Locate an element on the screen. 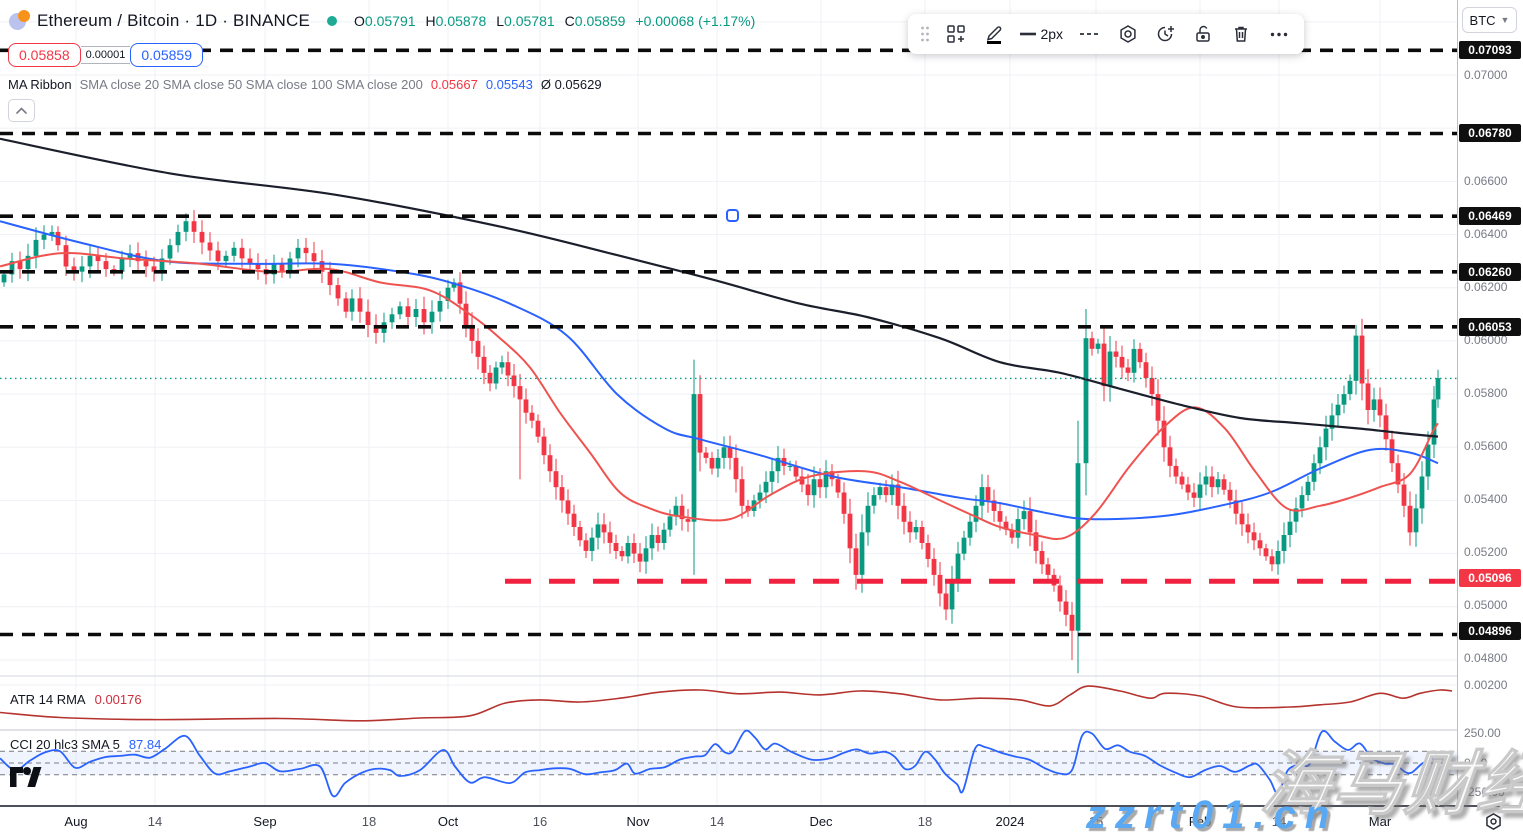 Image resolution: width=1523 pixels, height=834 pixels. time-axis-label: Feb is located at coordinates (1200, 821).